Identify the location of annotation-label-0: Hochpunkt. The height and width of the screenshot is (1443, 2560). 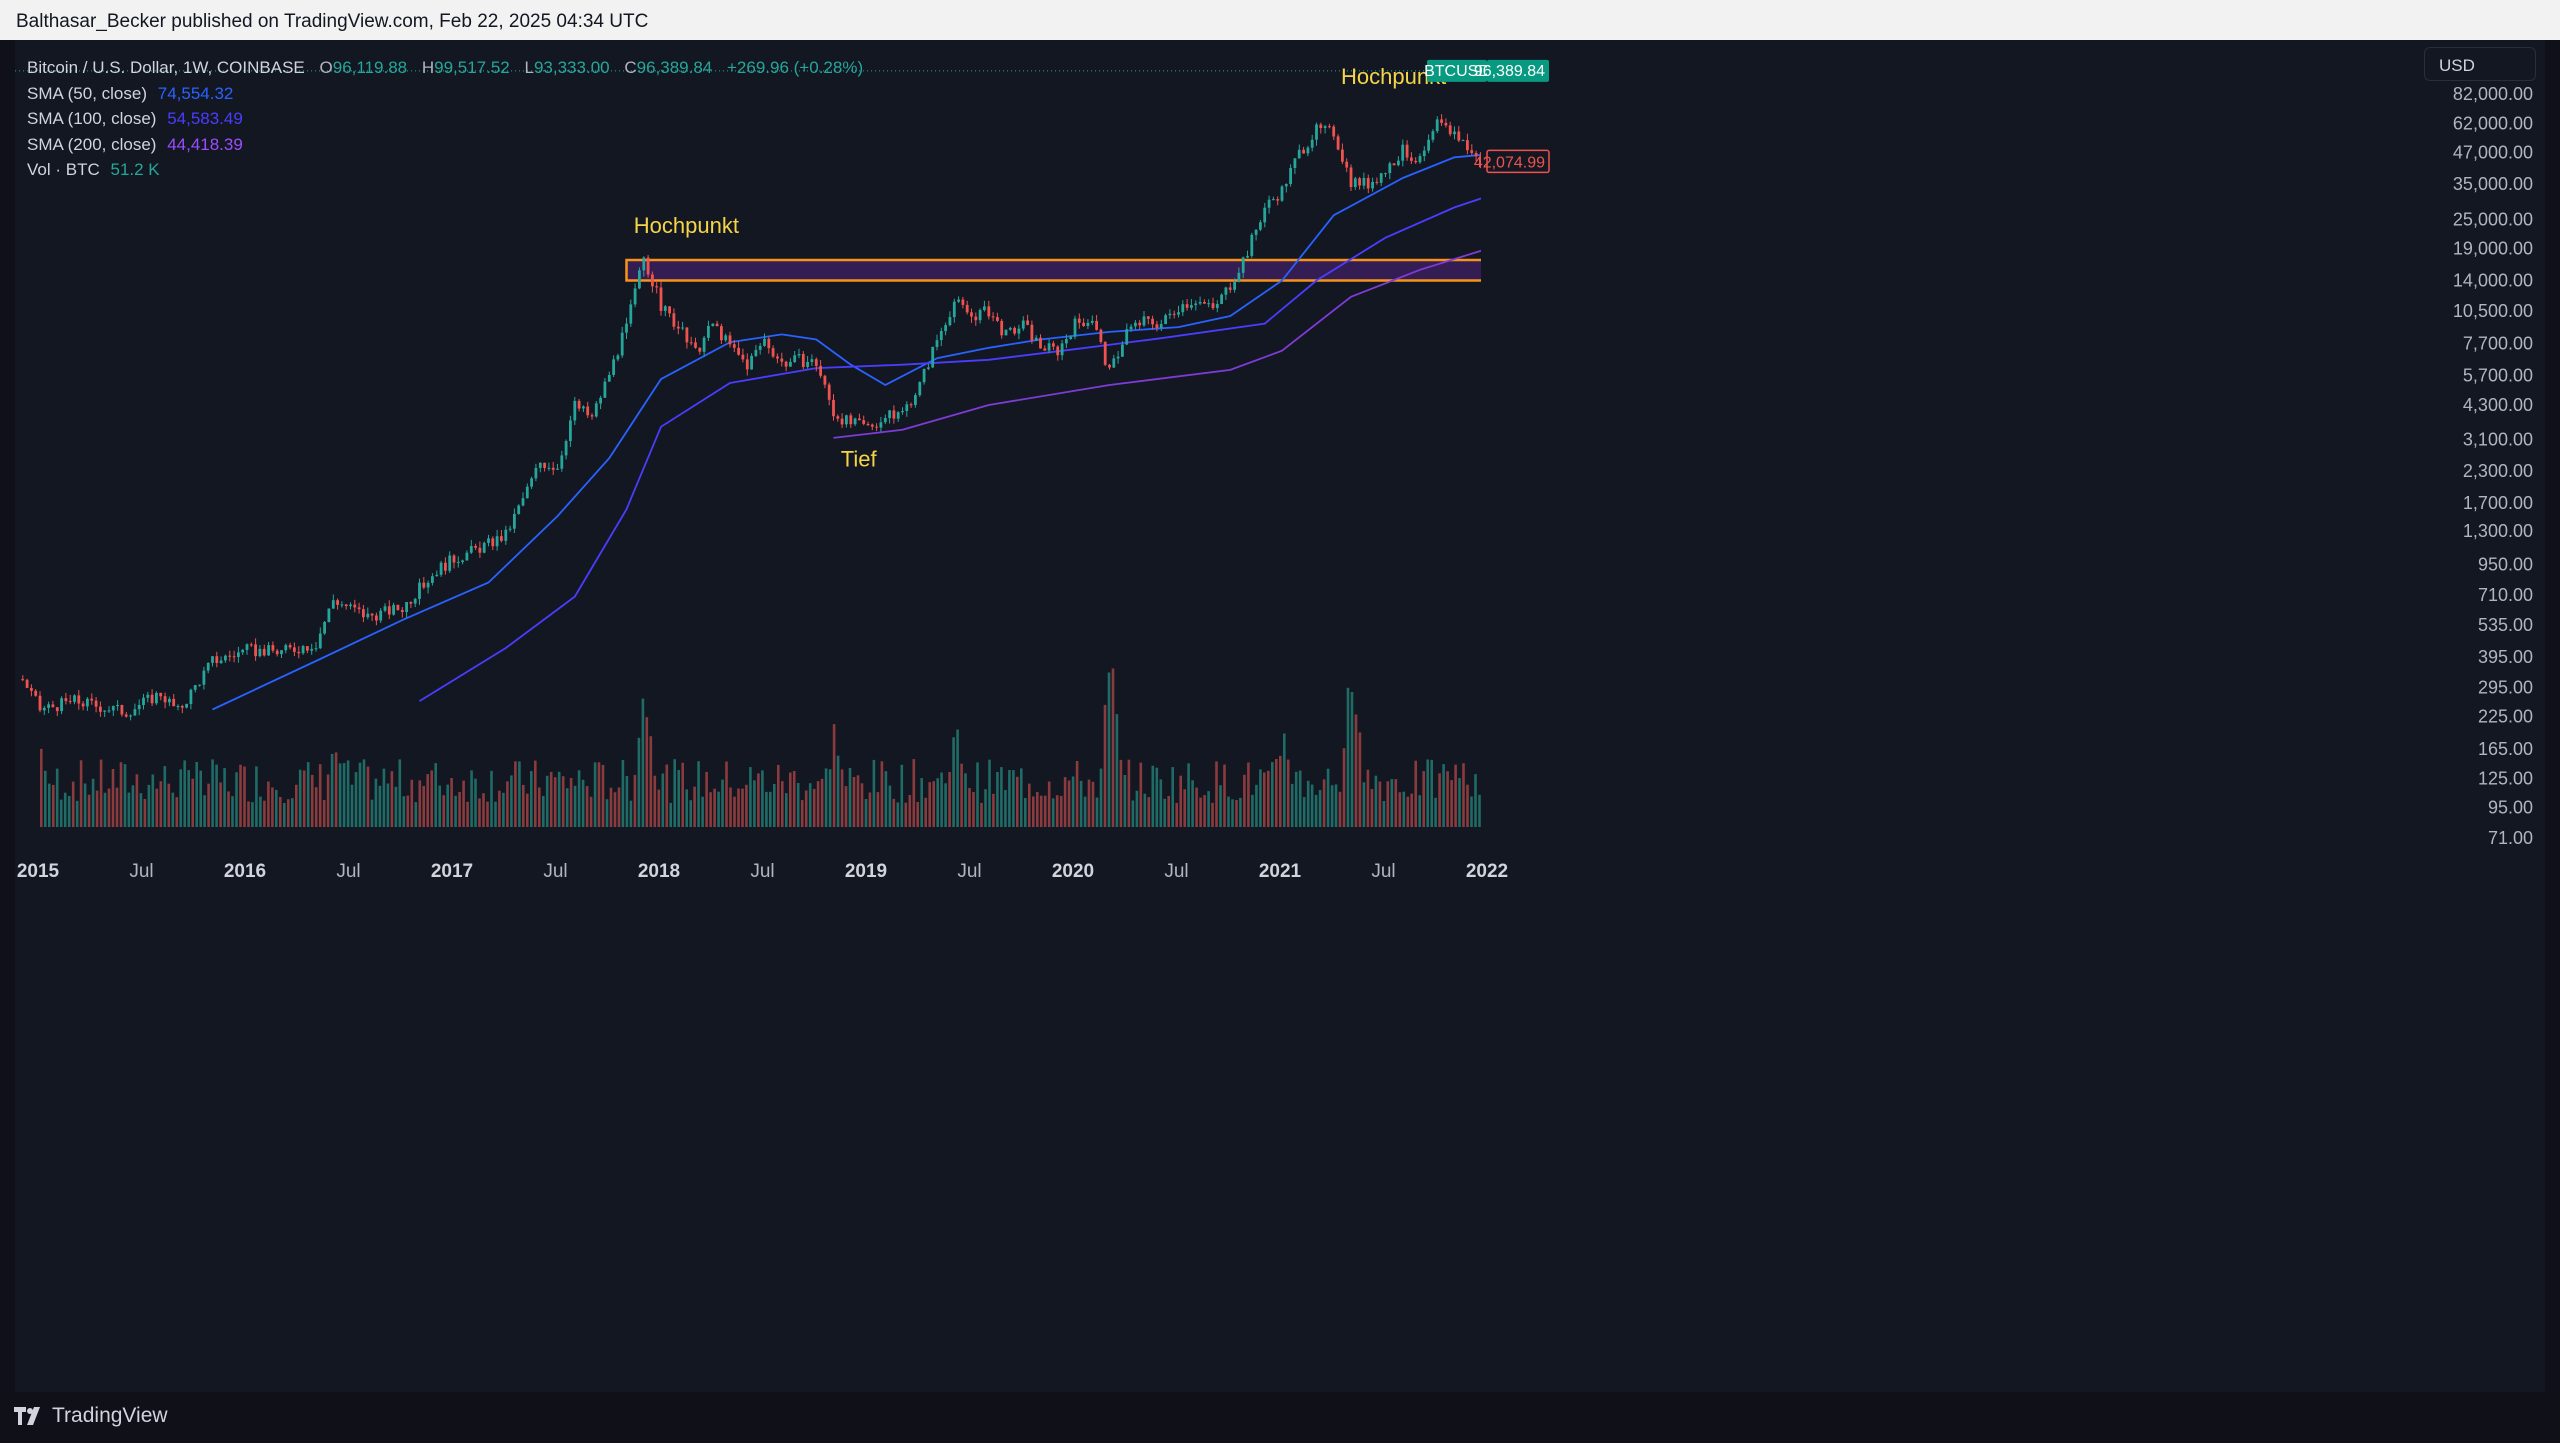
(686, 225).